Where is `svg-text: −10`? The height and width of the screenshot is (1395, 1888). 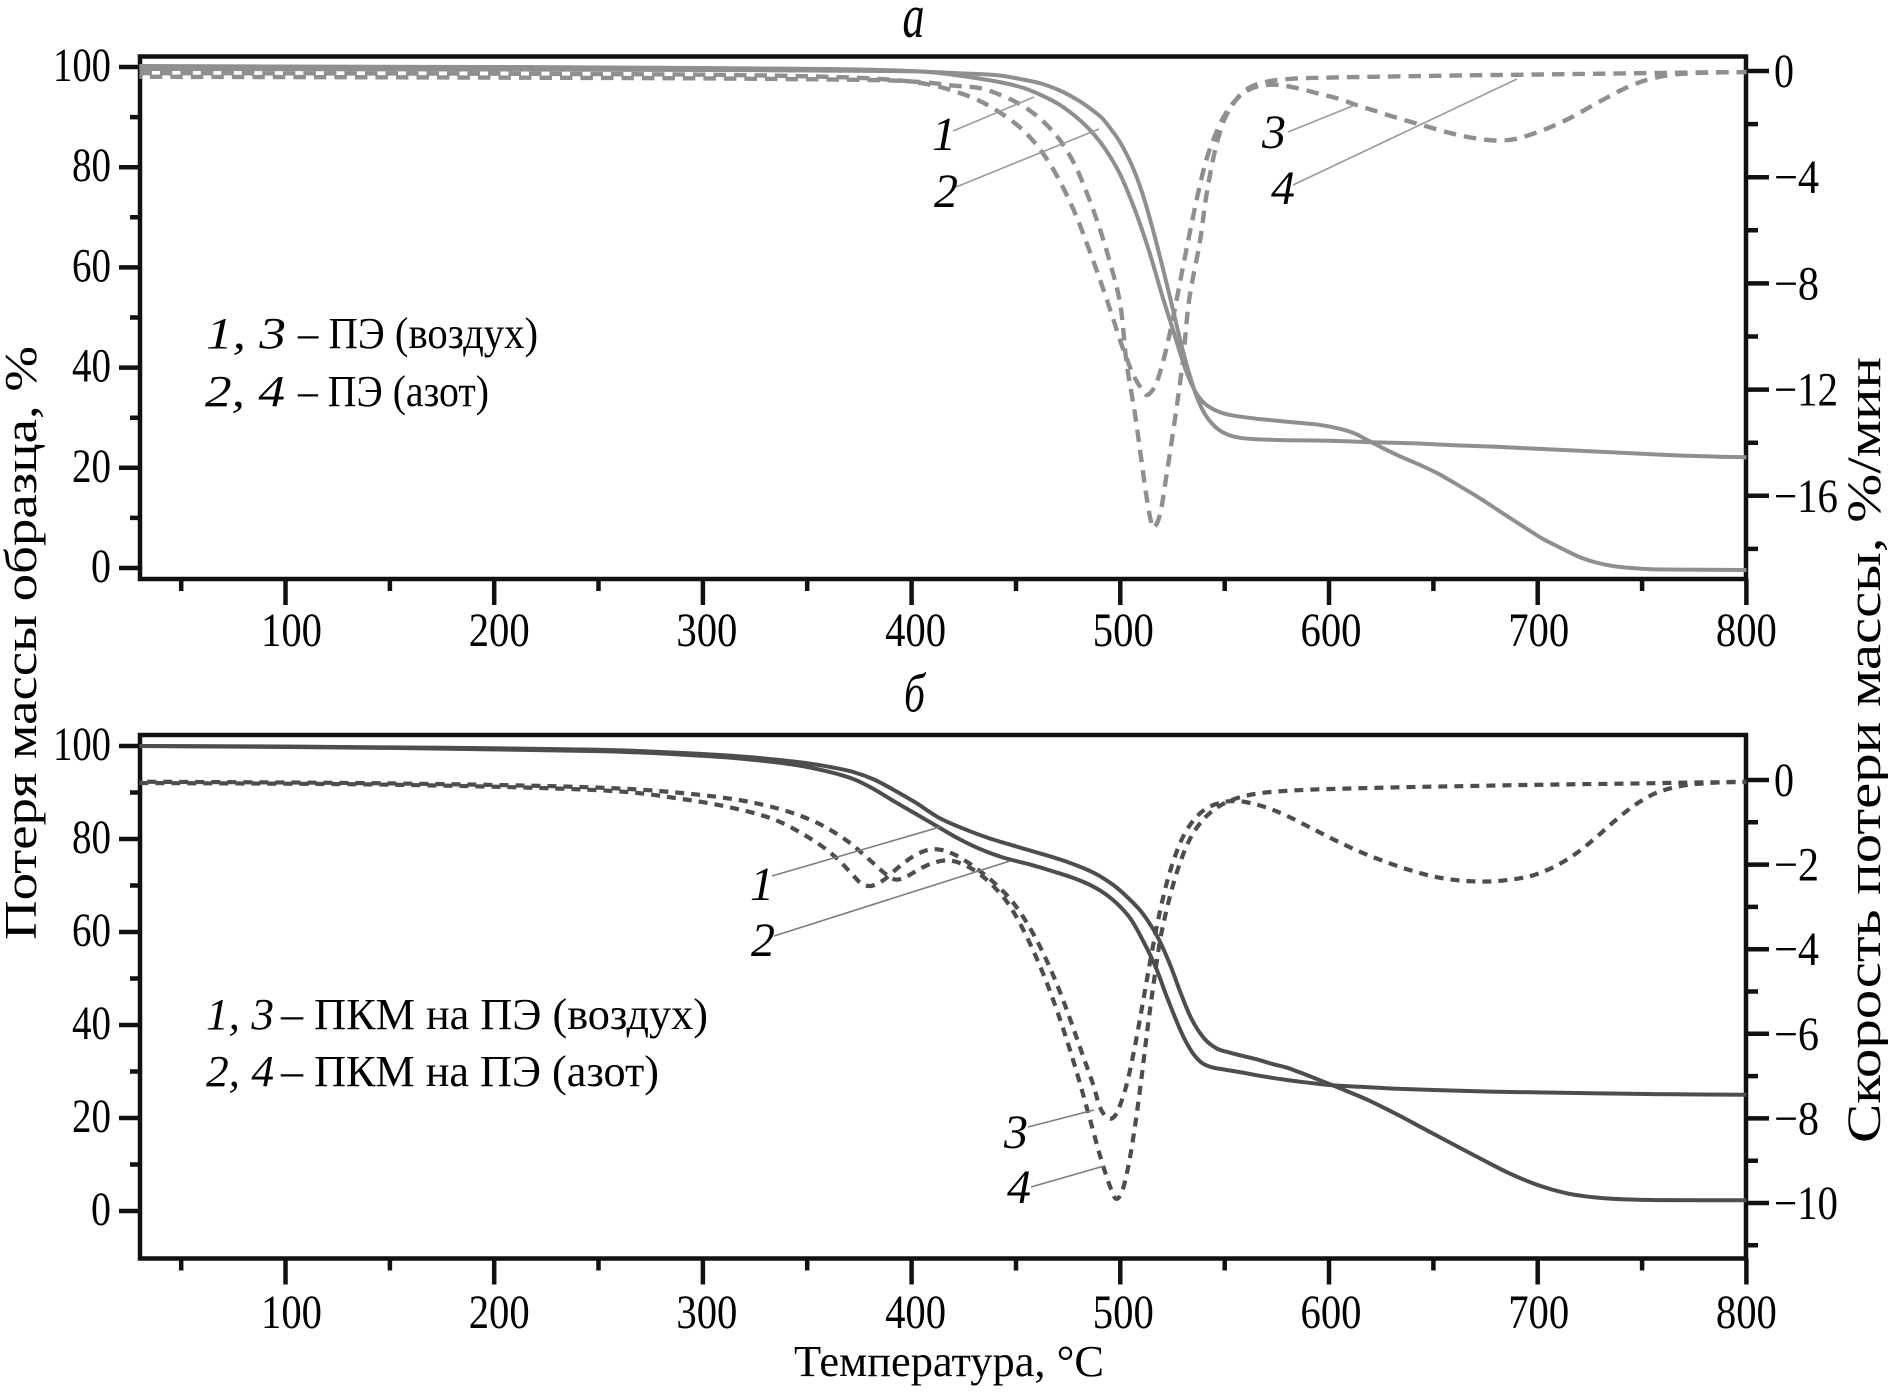
svg-text: −10 is located at coordinates (1806, 1203).